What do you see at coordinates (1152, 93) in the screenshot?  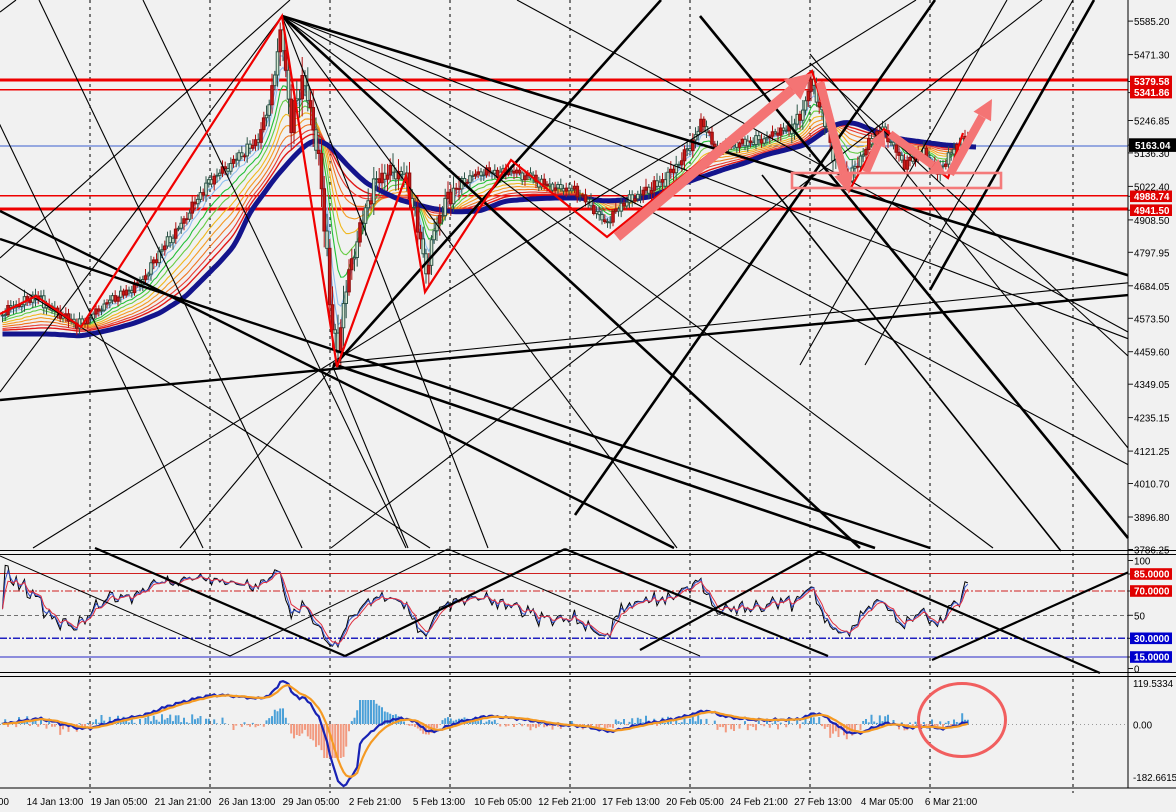 I see `svg-text: 5341.86` at bounding box center [1152, 93].